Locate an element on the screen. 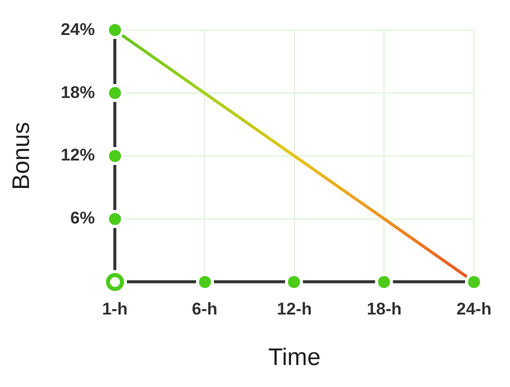  y-tick-label: 6% is located at coordinates (82, 218).